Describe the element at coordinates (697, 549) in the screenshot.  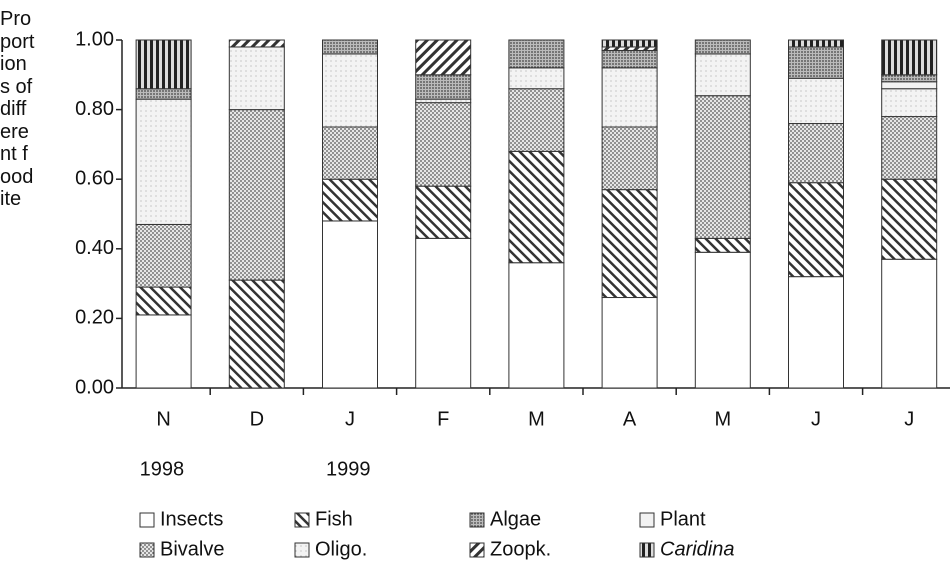
I see `legend-label: Caridina` at that location.